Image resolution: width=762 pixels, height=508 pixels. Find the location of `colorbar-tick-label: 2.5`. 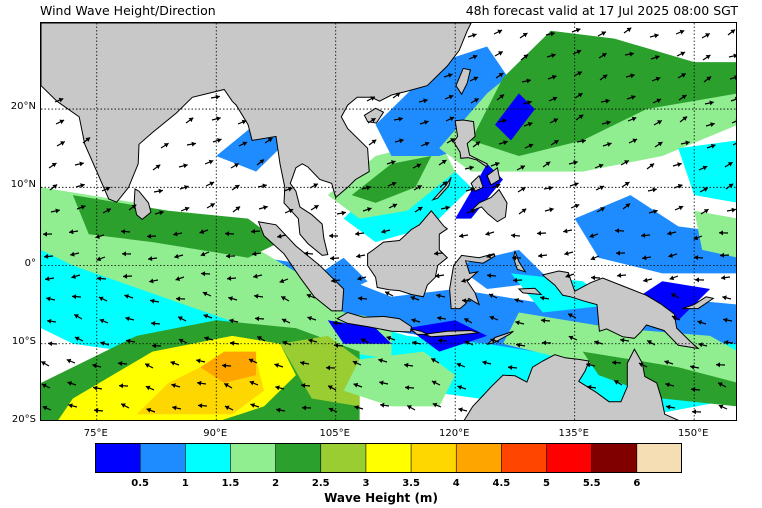

colorbar-tick-label: 2.5 is located at coordinates (320, 483).